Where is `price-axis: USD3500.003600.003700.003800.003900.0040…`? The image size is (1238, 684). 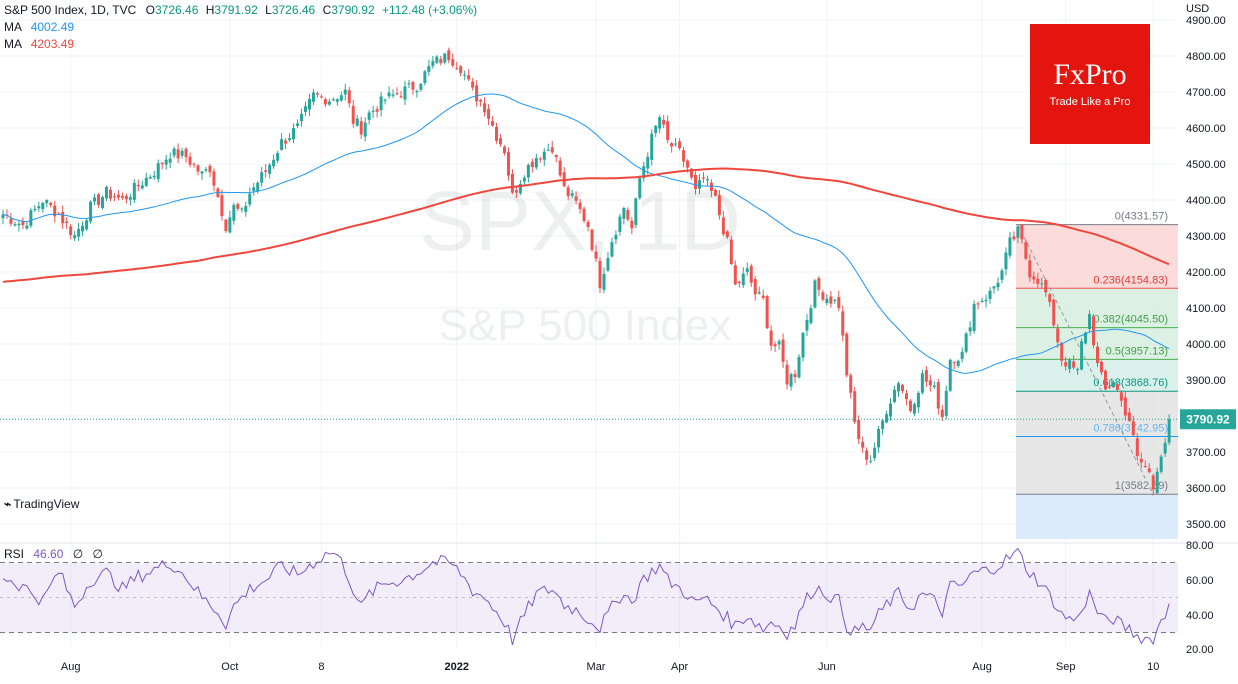 price-axis: USD3500.003600.003700.003800.003900.0040… is located at coordinates (1208, 267).